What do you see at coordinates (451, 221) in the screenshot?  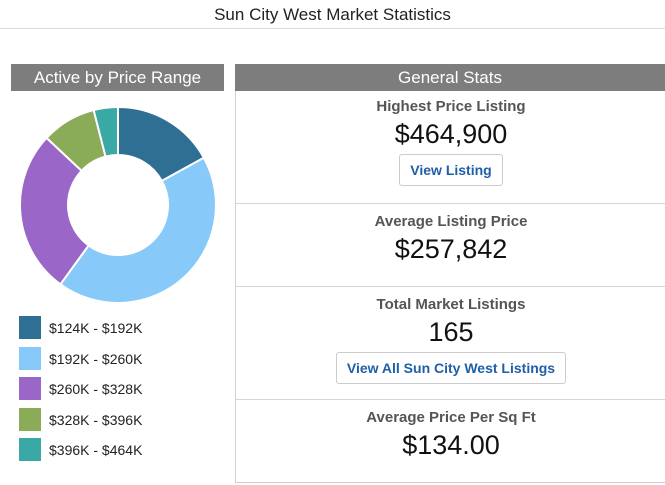 I see `average-price-label: Average Listing Price` at bounding box center [451, 221].